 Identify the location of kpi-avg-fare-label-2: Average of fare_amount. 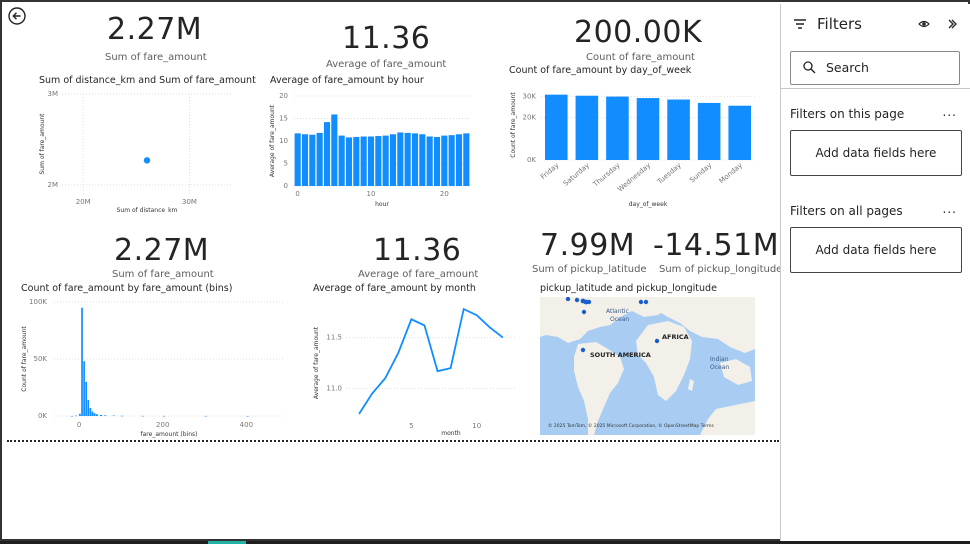
(418, 274).